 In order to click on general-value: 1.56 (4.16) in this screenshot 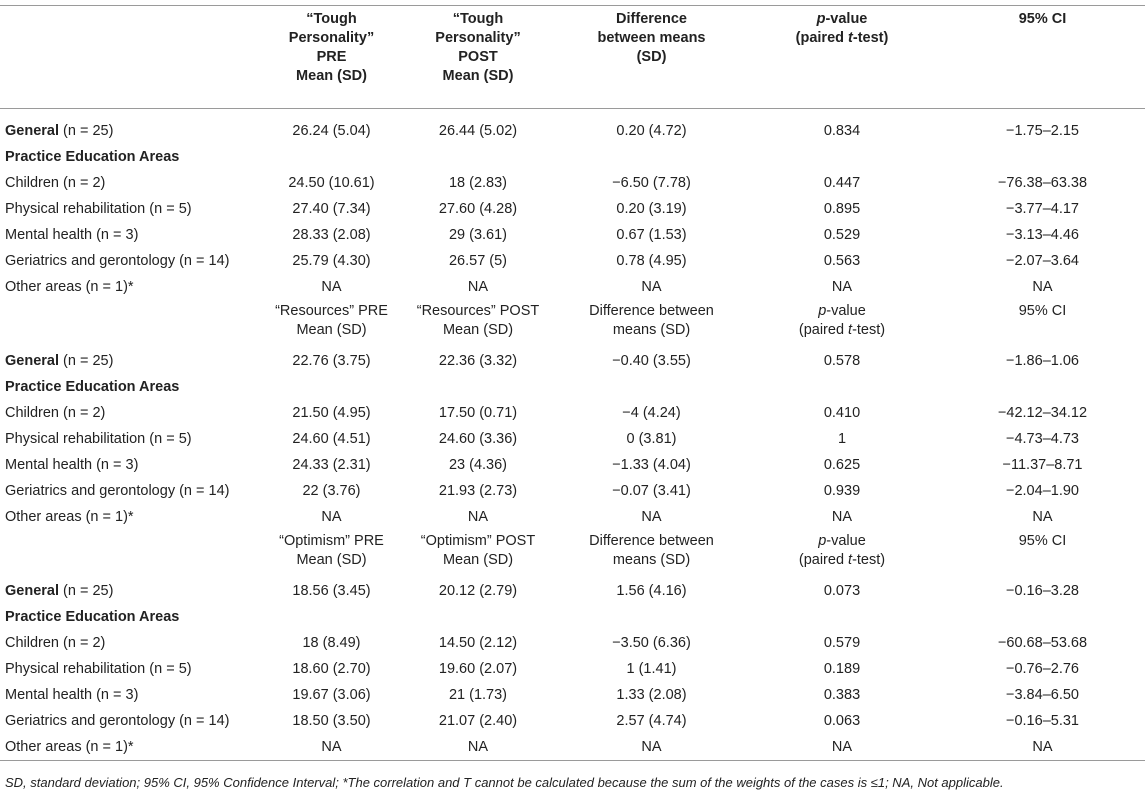, I will do `click(651, 591)`.